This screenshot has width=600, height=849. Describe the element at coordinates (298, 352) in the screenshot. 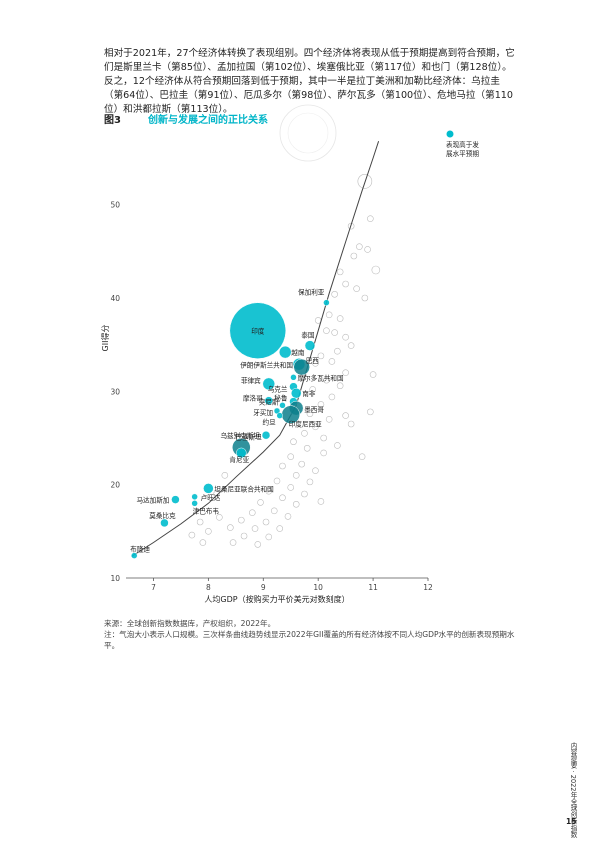

I see `point-label: 越南` at that location.